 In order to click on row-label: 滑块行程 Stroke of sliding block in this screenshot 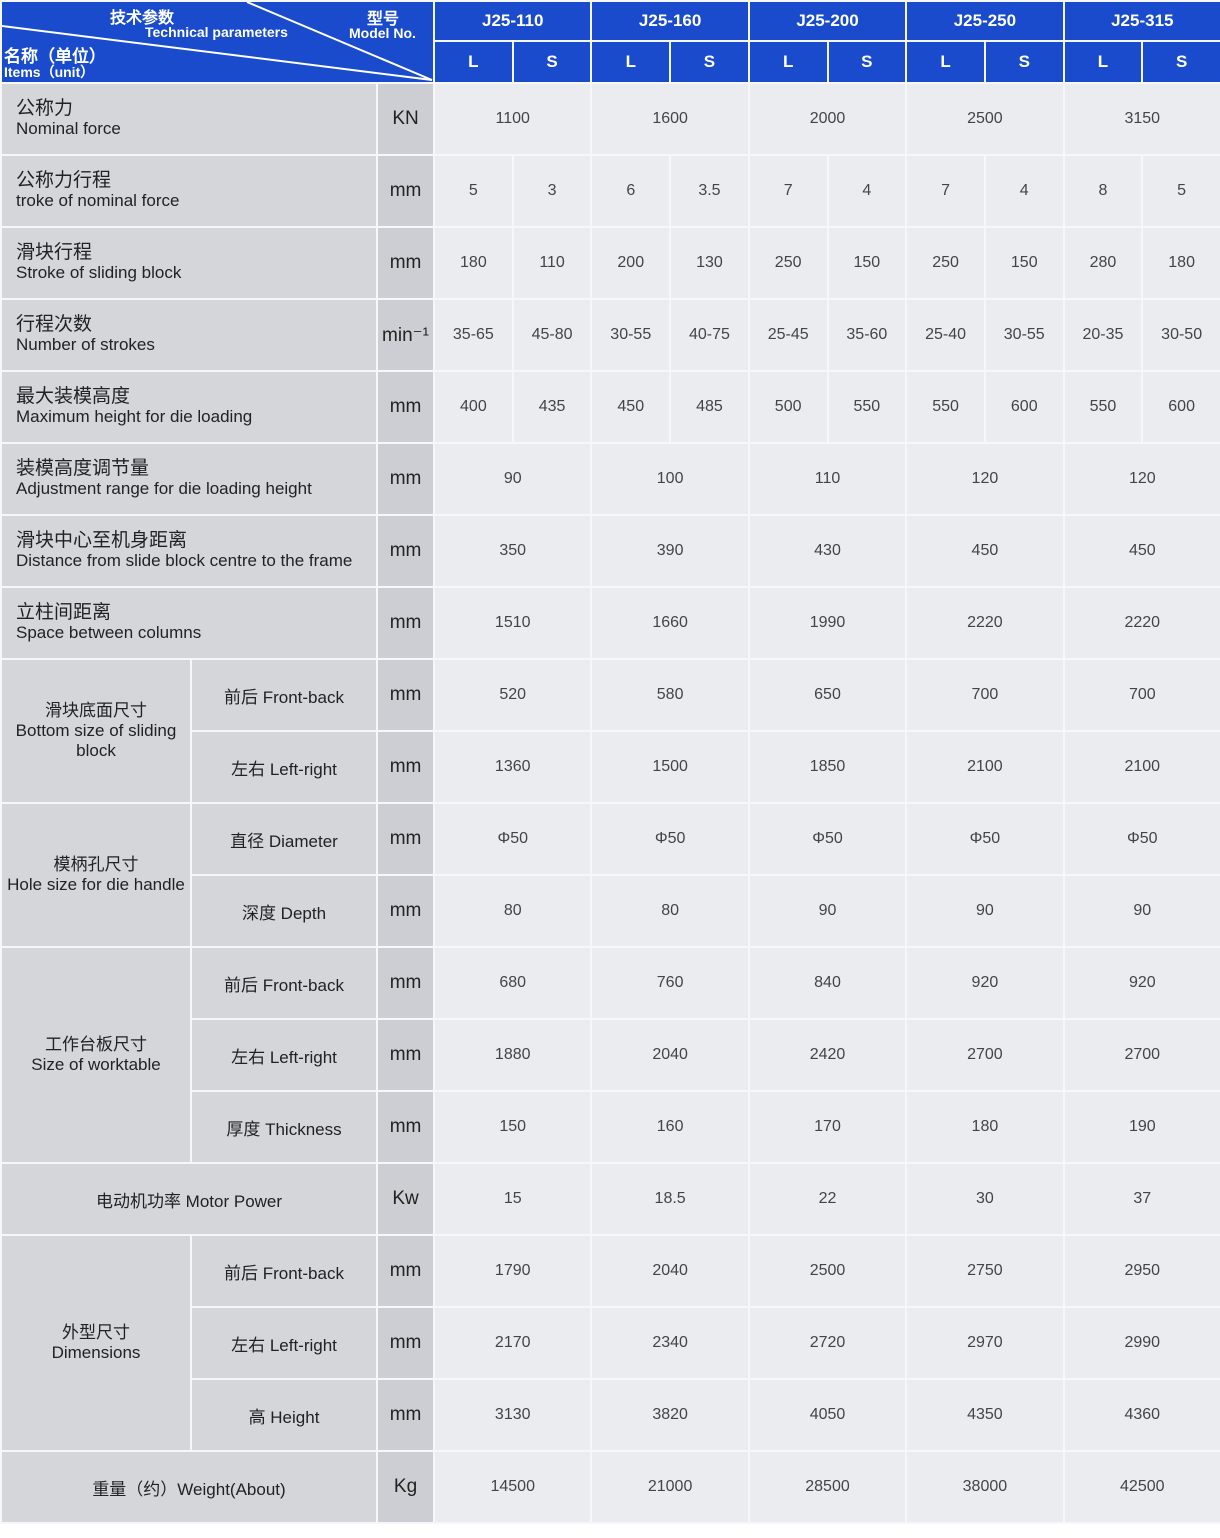, I will do `click(189, 263)`.